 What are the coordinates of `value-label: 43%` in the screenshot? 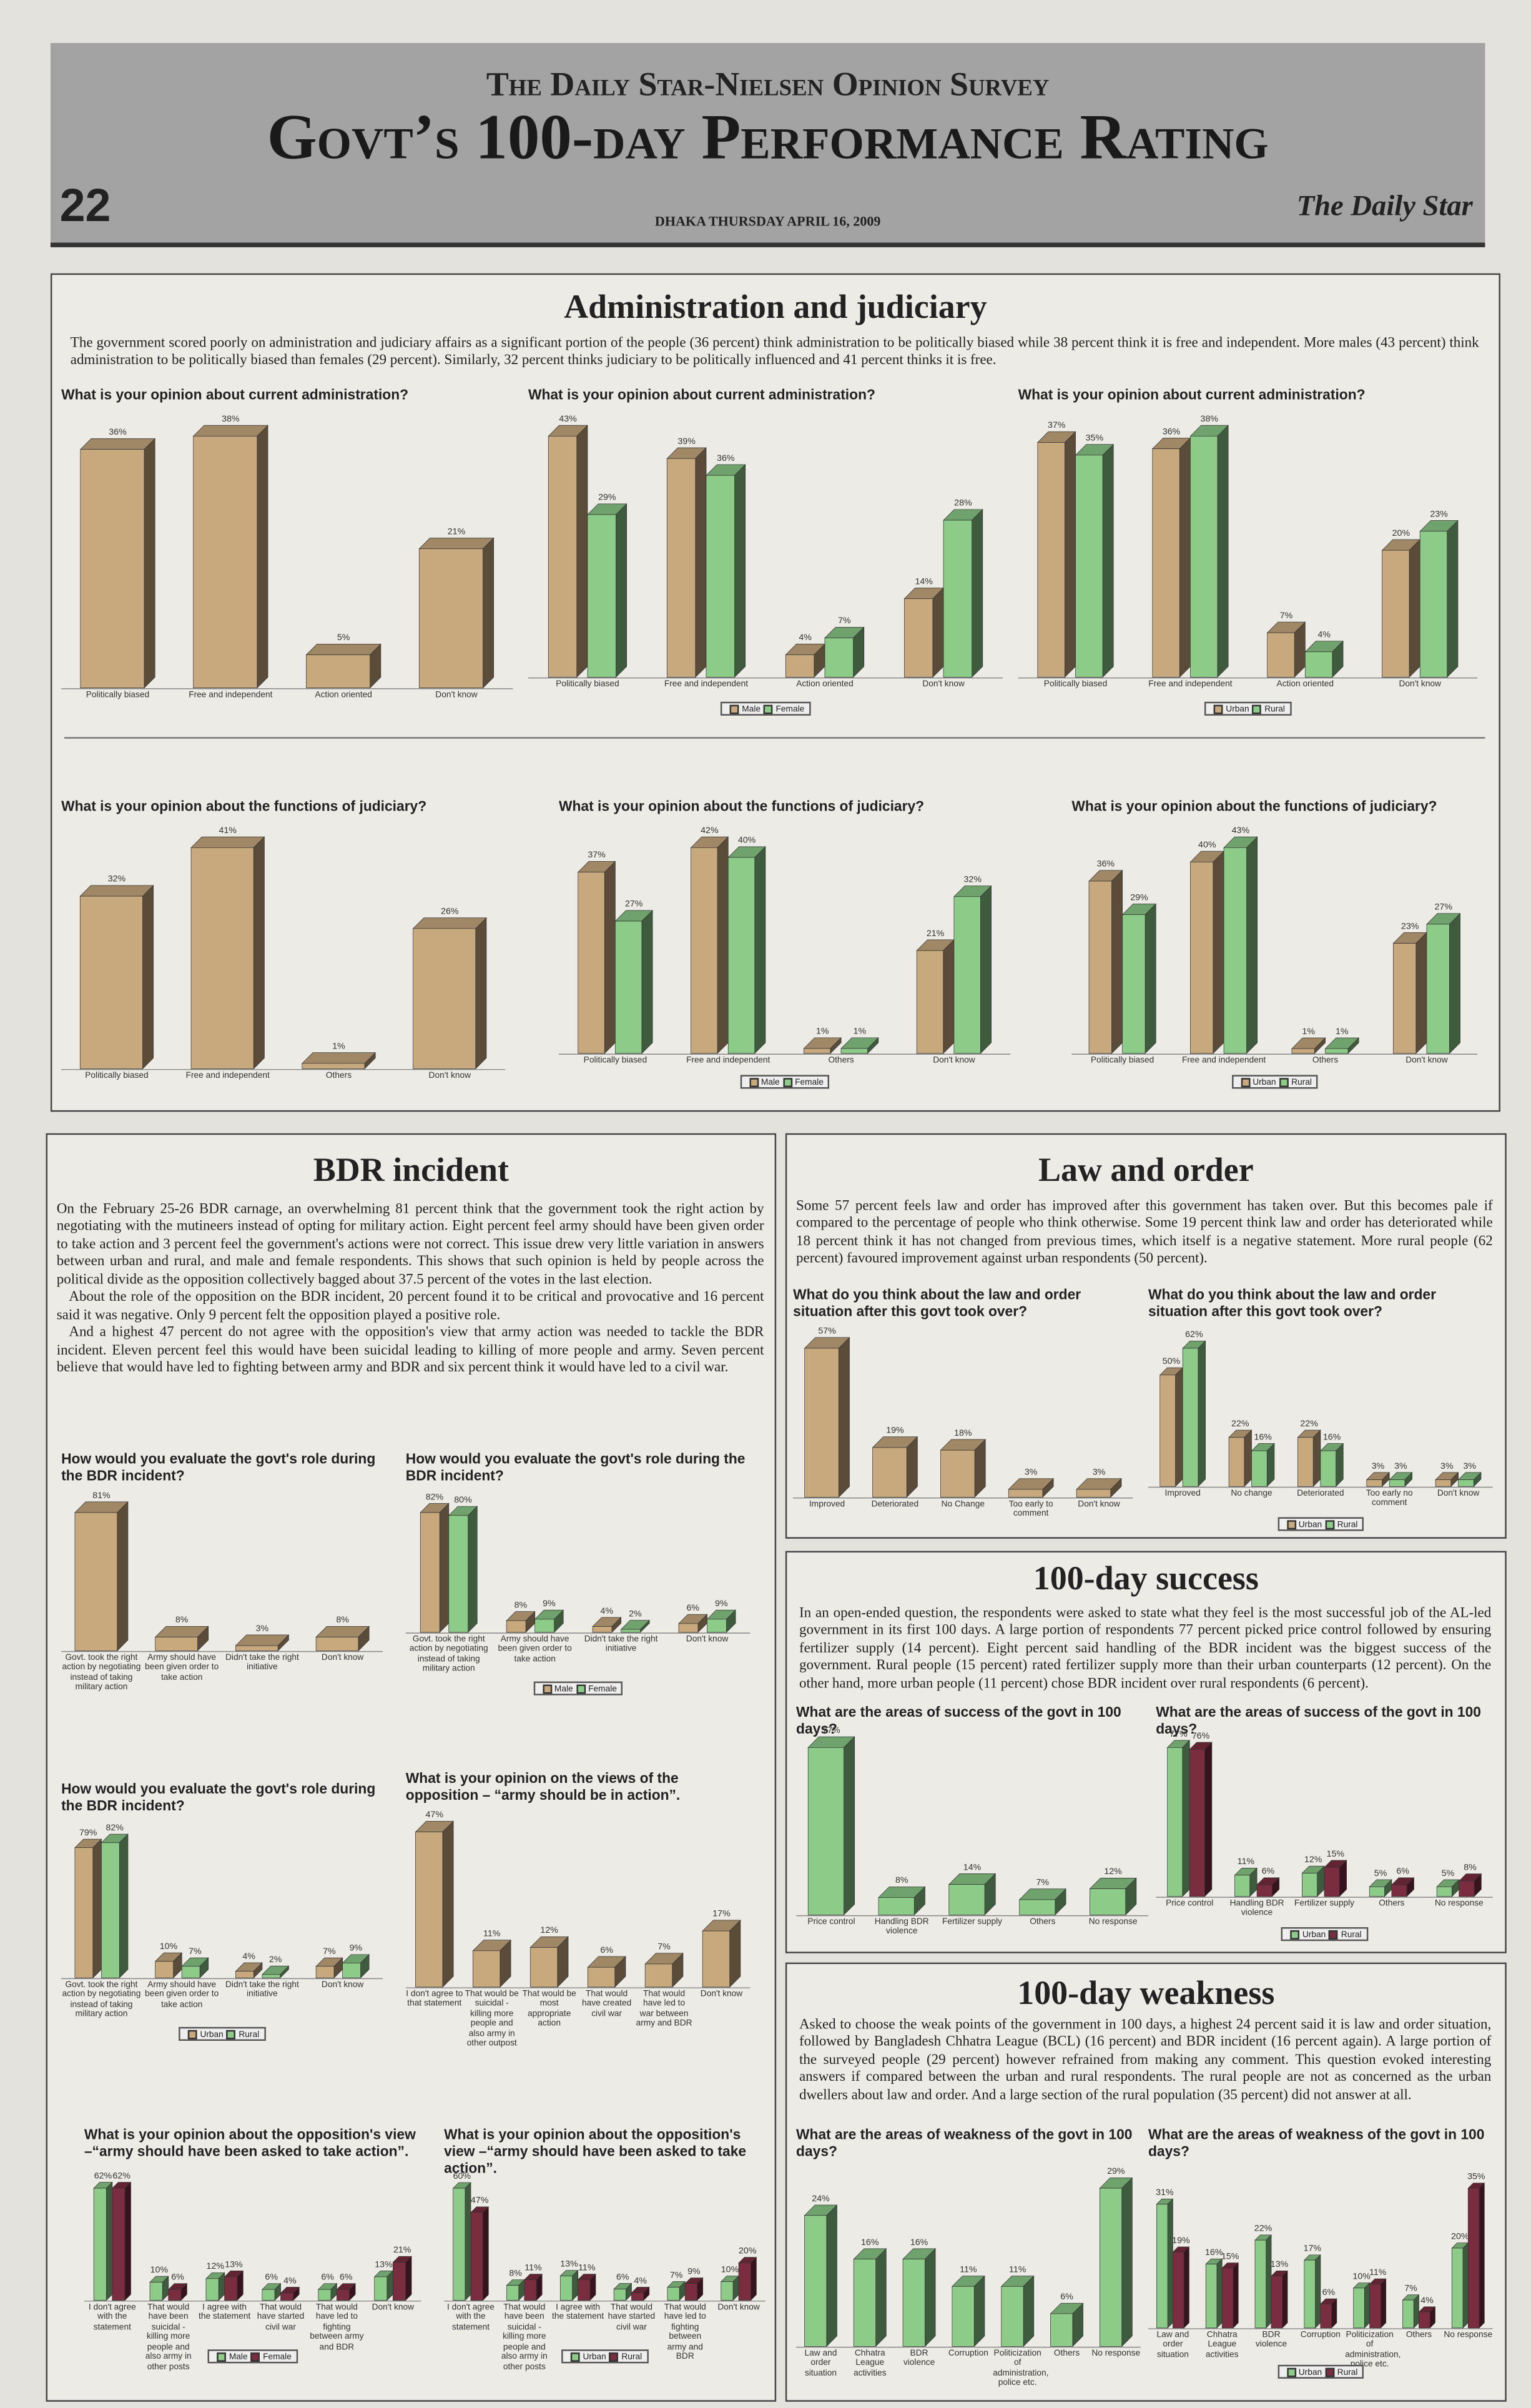 It's located at (1241, 831).